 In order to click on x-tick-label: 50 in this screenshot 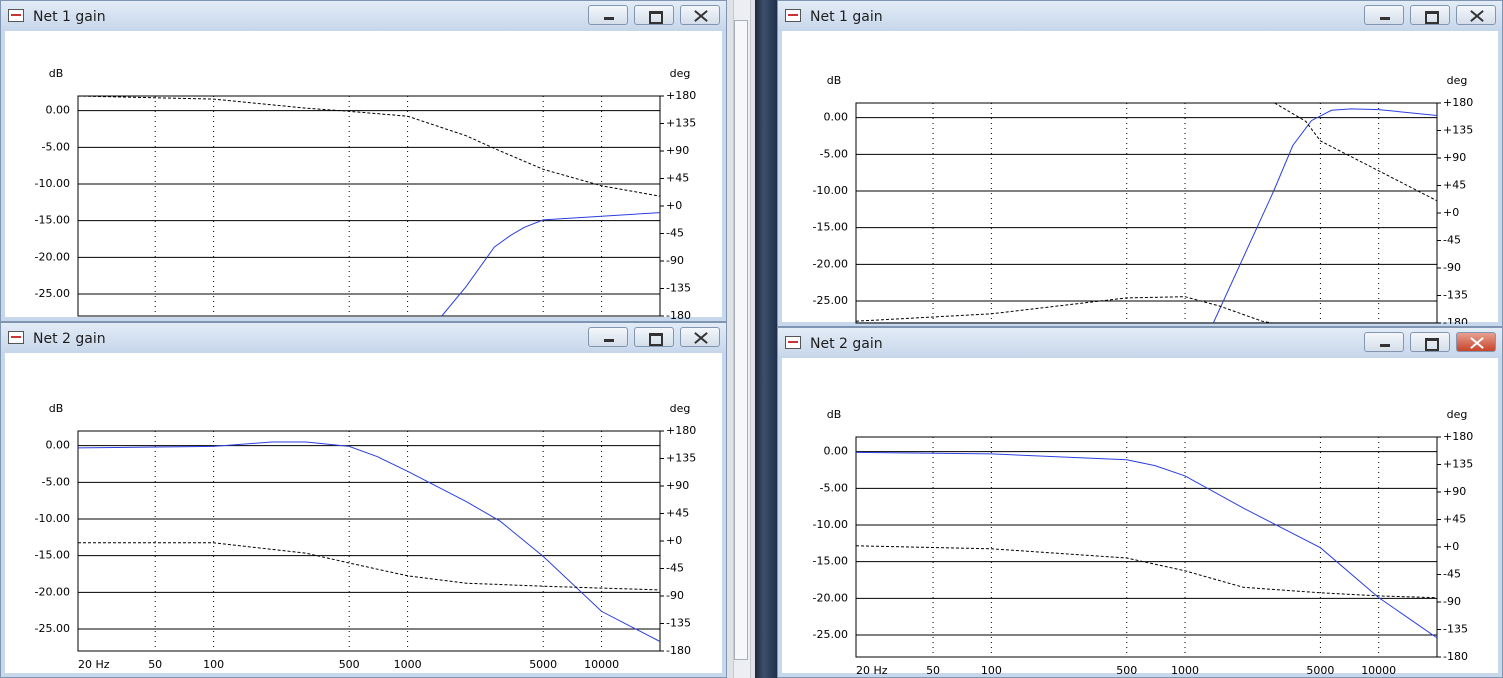, I will do `click(155, 664)`.